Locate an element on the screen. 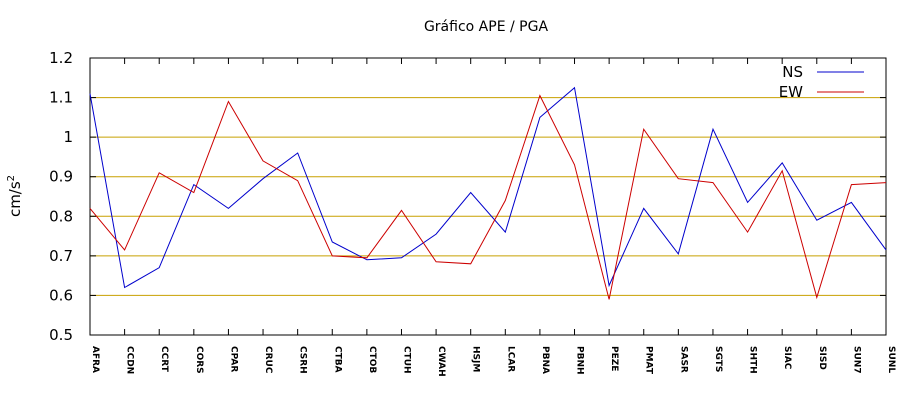  x-tick-label: AFRA is located at coordinates (95, 359).